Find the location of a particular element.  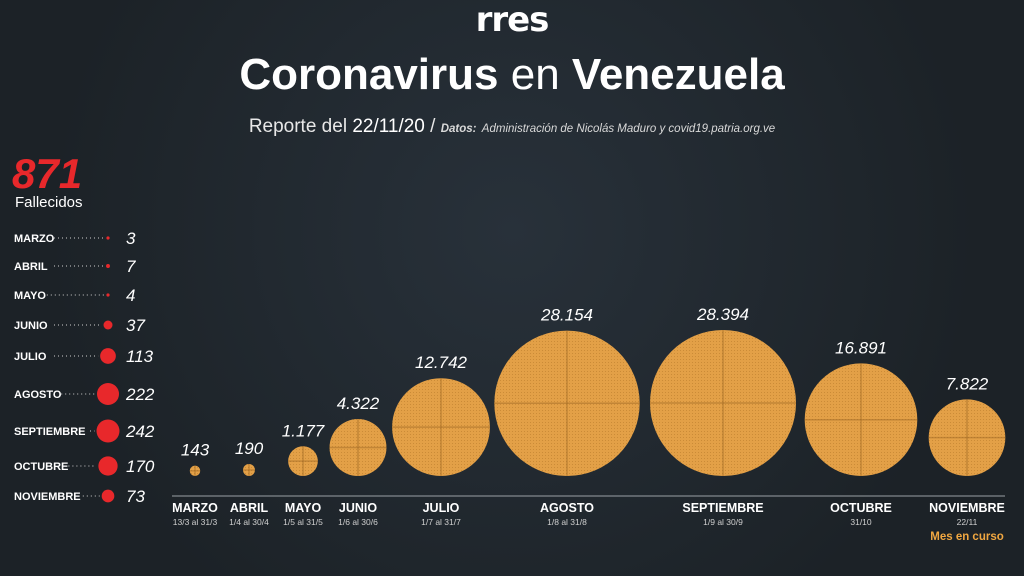

deaths-total: 871 is located at coordinates (47, 173).